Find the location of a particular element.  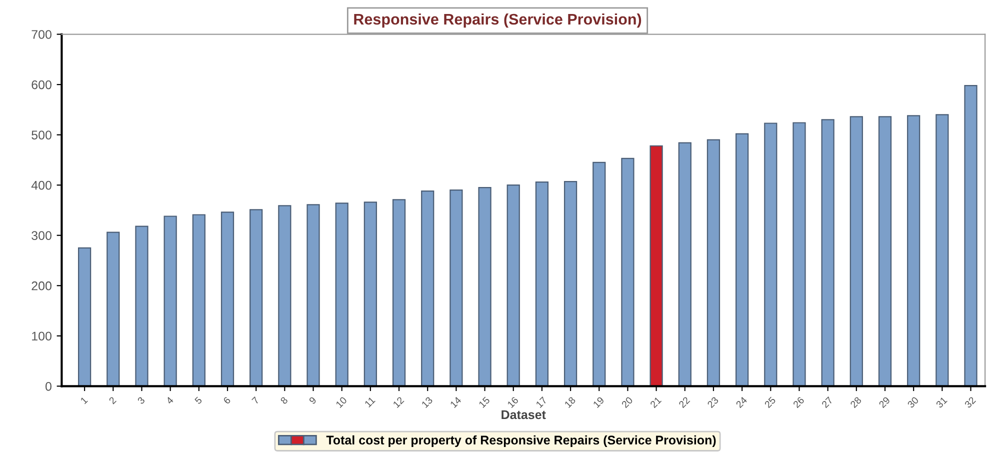

x-tick-label: 22 is located at coordinates (684, 402).